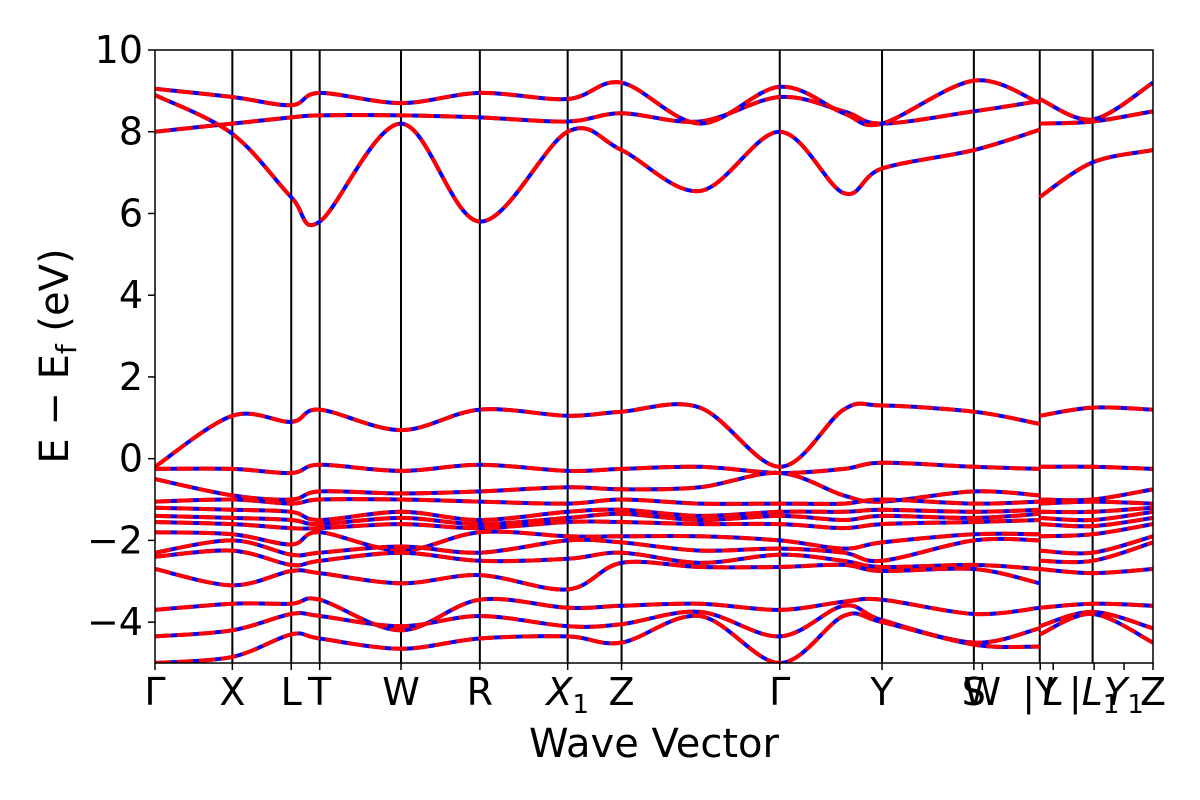 The width and height of the screenshot is (1200, 800). Describe the element at coordinates (131, 459) in the screenshot. I see `y-tick-label-2: 0` at that location.